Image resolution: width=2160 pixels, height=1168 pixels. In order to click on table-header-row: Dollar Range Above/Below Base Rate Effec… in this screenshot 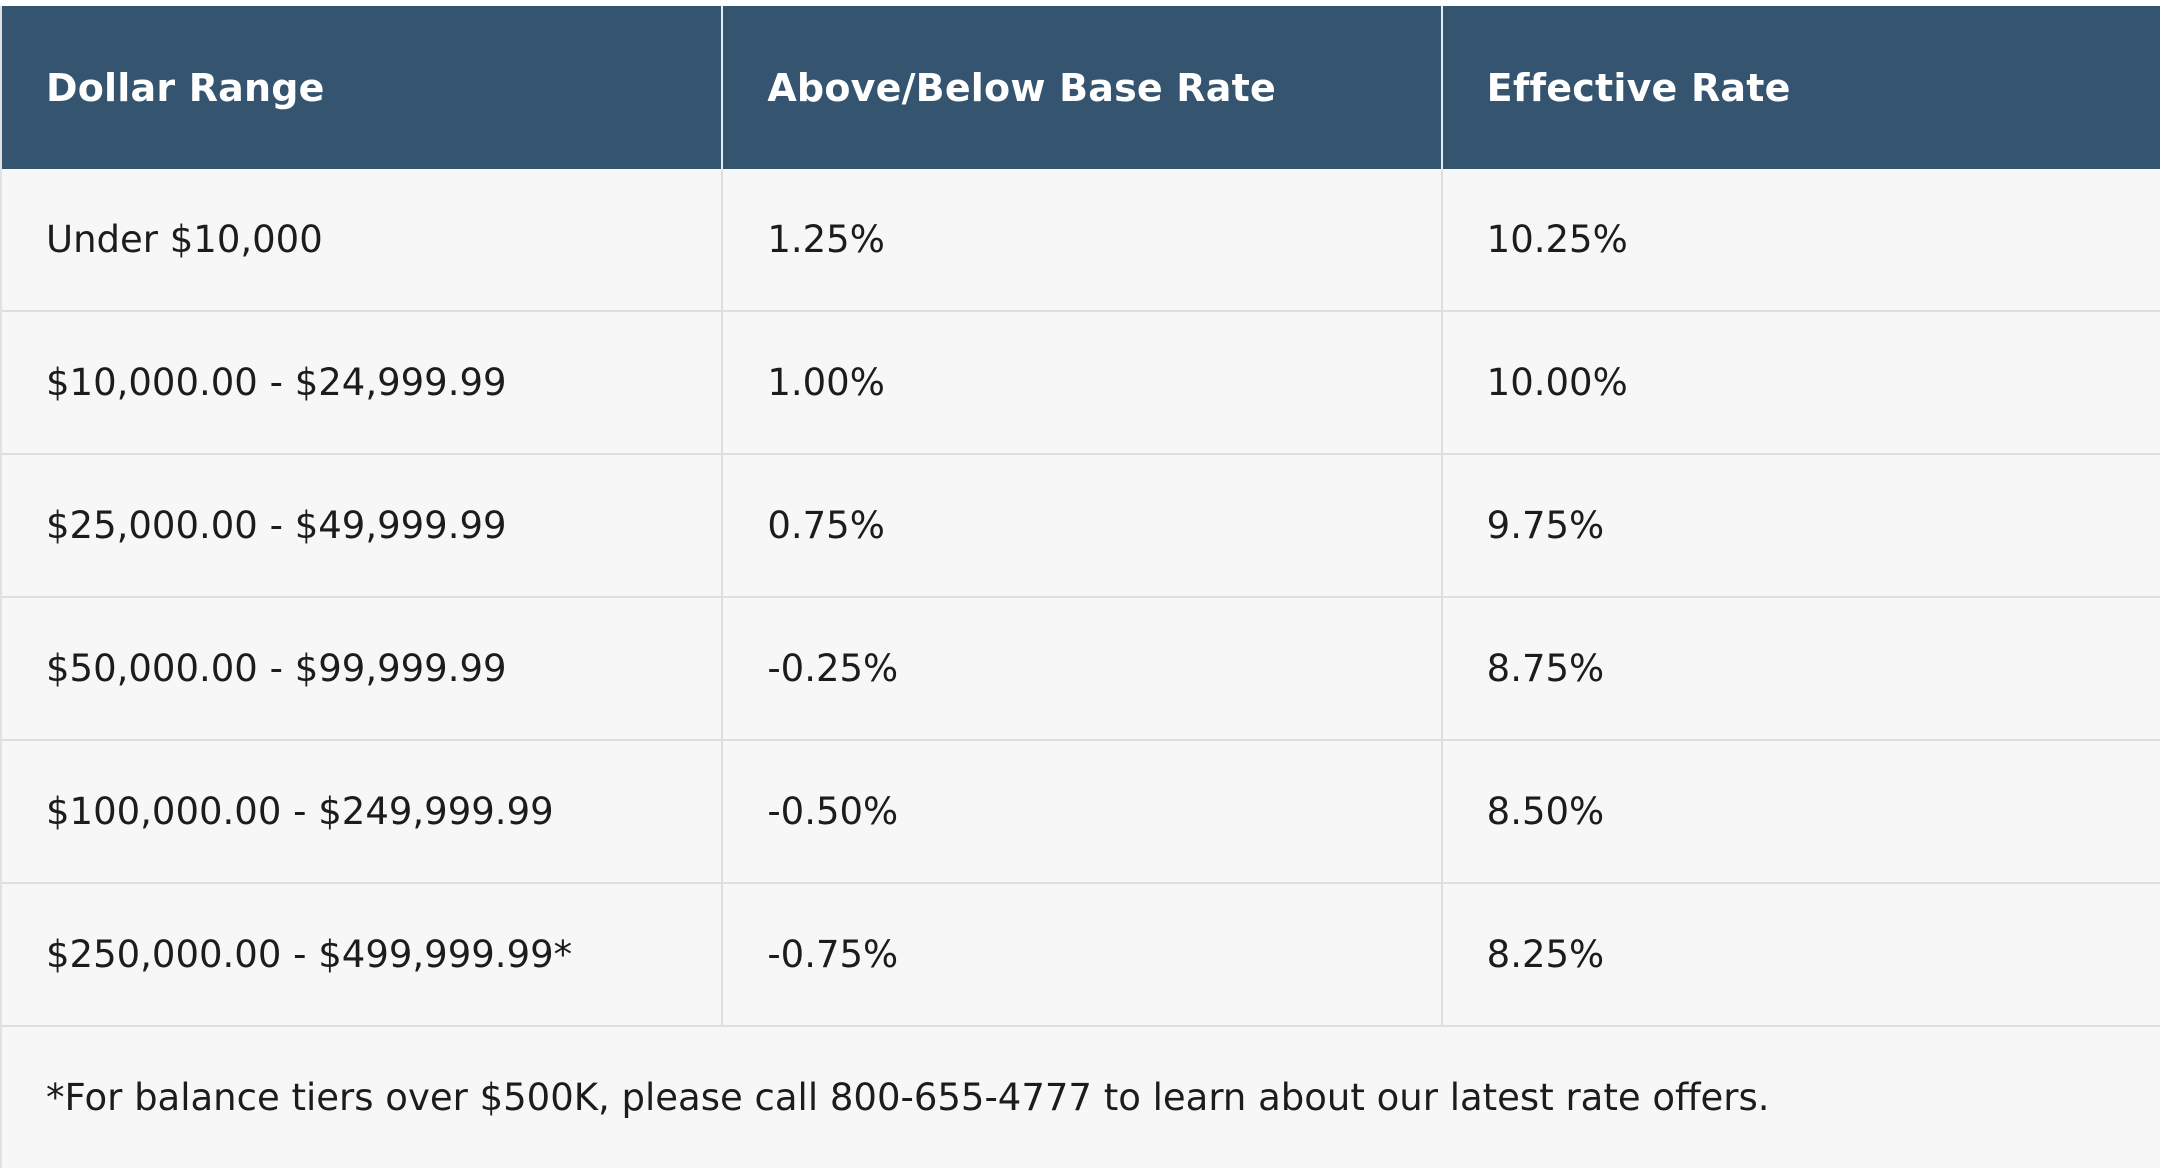, I will do `click(1081, 87)`.